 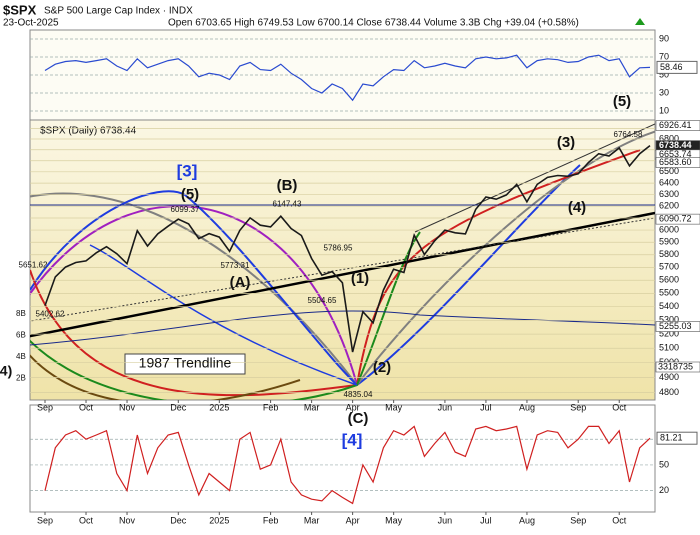 What do you see at coordinates (664, 490) in the screenshot?
I see `y-tick-label: 20` at bounding box center [664, 490].